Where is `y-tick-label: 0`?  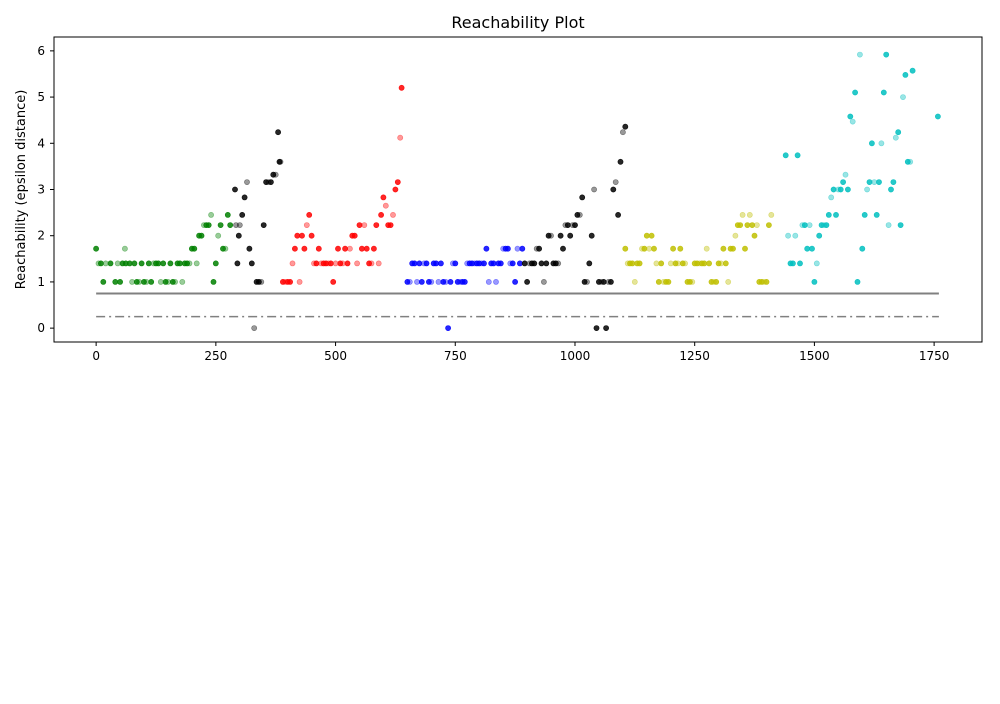
y-tick-label: 0 is located at coordinates (41, 328).